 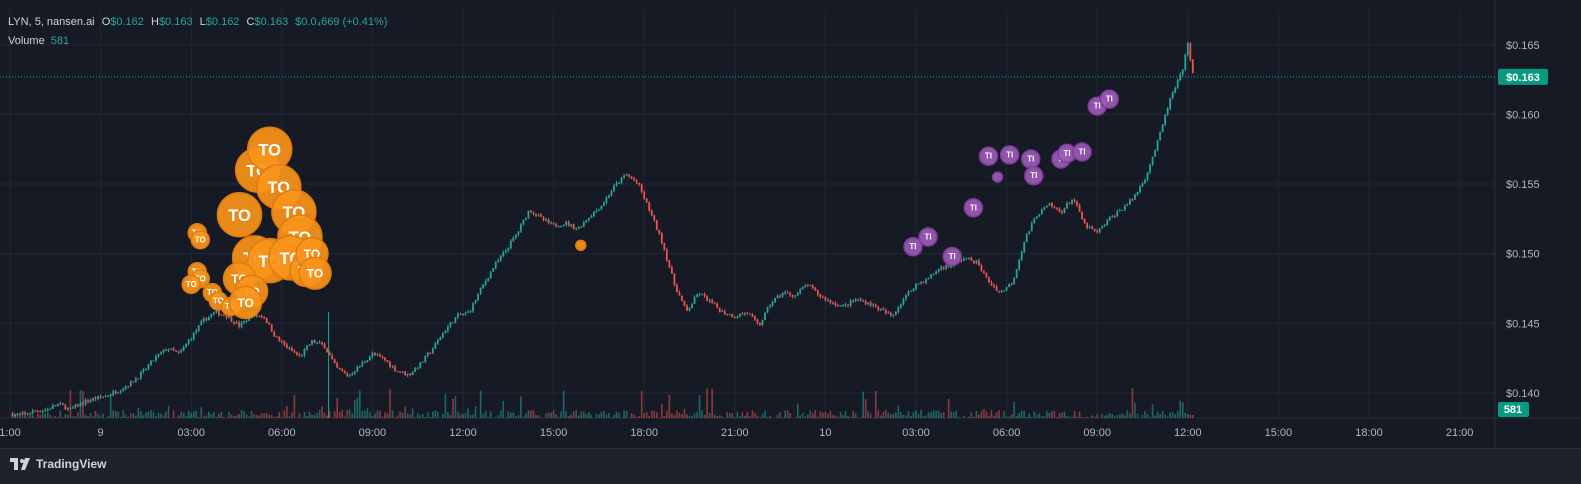 I want to click on tradingview-branding: TradingView, so click(x=58, y=464).